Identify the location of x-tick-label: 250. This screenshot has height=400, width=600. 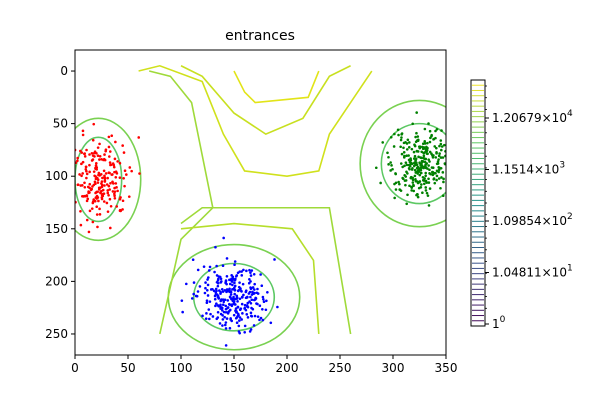
(340, 368).